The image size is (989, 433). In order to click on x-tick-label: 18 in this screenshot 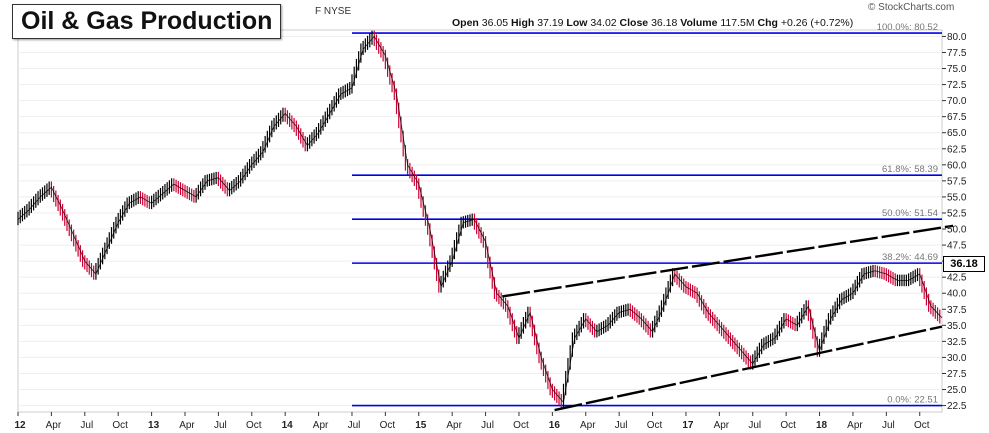, I will do `click(822, 425)`.